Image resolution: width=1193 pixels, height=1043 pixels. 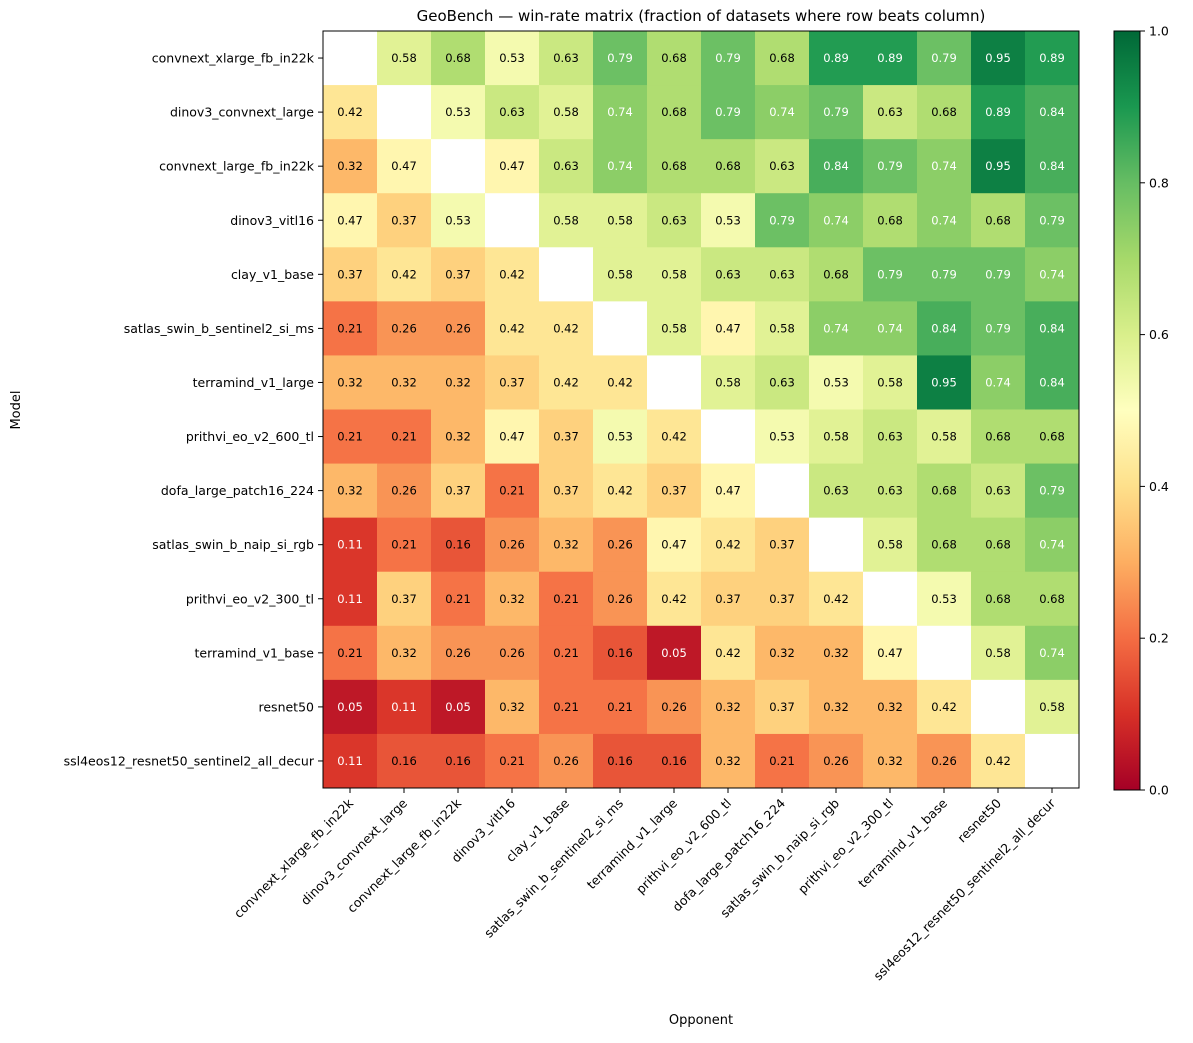 I want to click on x-tick-label: prithvi_eo_v2_600_tl, so click(x=683, y=846).